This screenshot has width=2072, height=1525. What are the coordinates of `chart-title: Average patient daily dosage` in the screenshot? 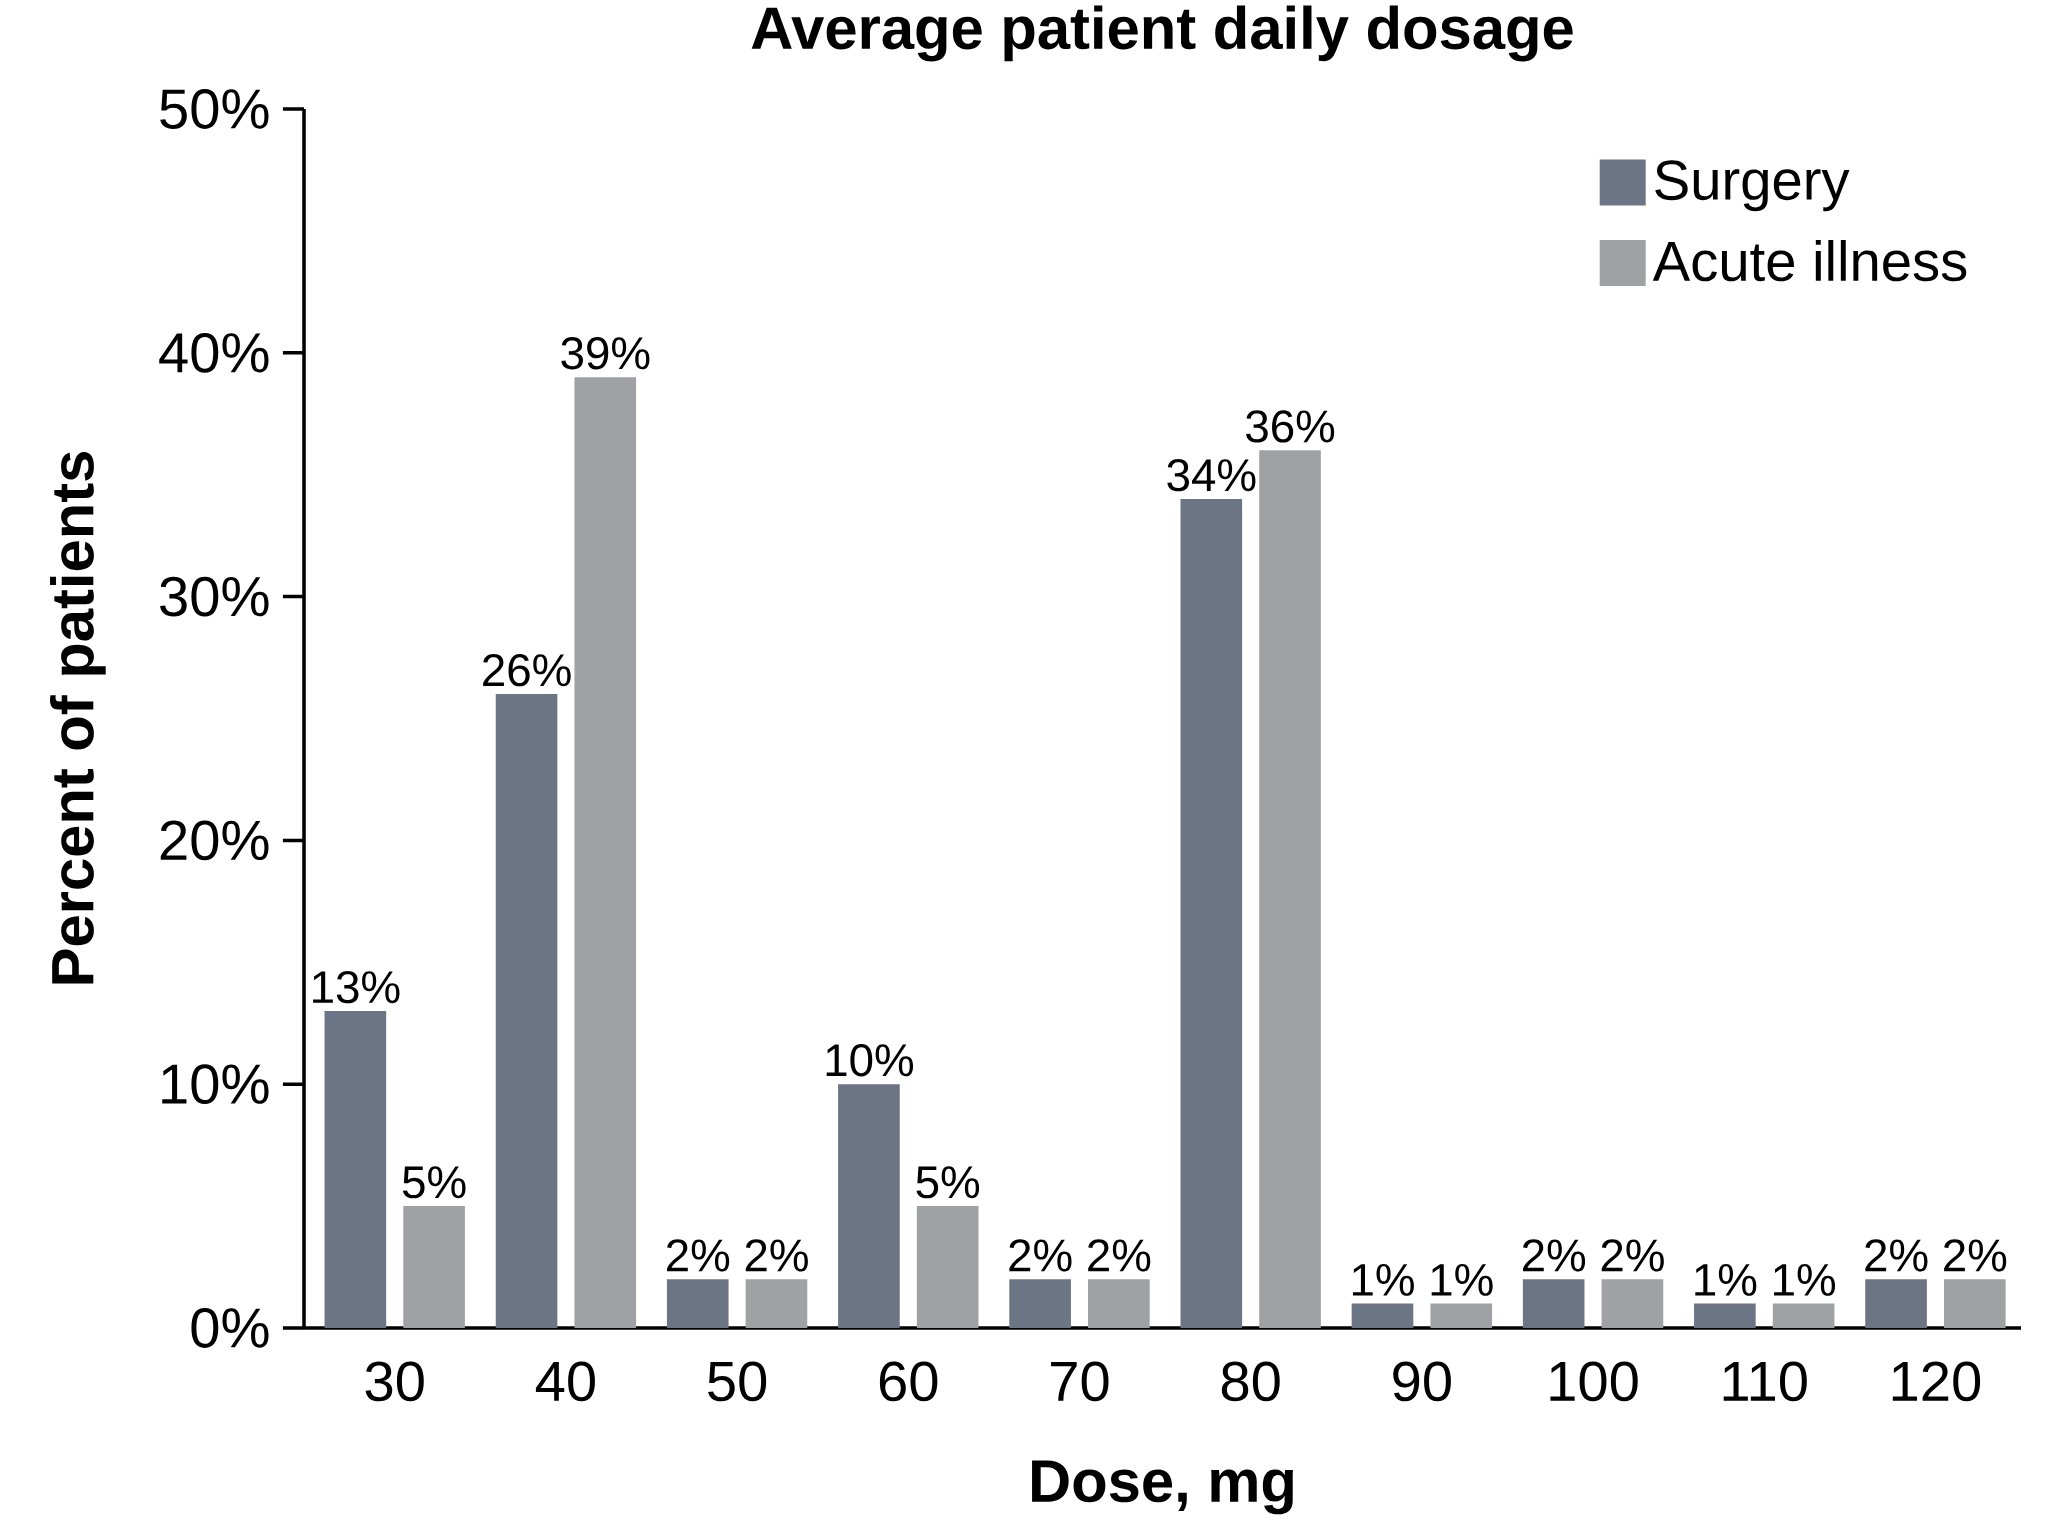 It's located at (1162, 33).